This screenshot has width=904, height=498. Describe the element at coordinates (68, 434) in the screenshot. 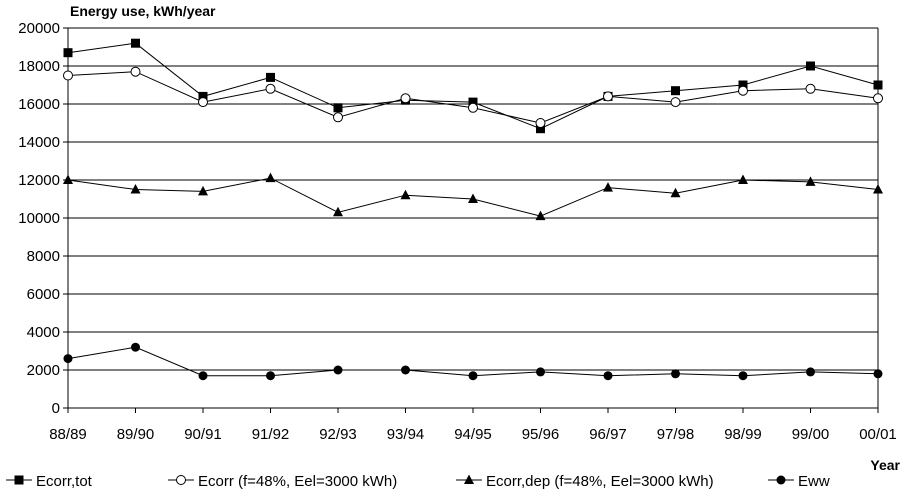

I see `x-tick-label: 88/89` at that location.